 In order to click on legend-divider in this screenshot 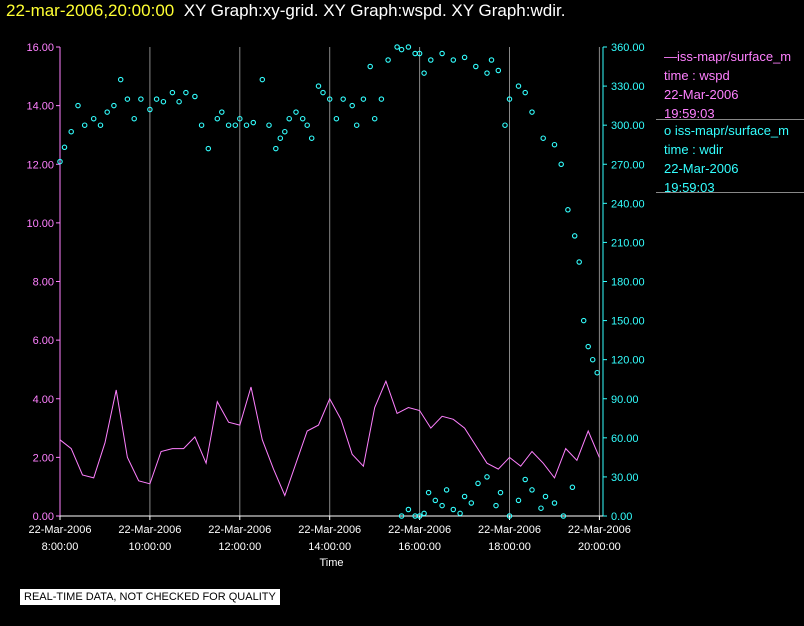, I will do `click(730, 119)`.